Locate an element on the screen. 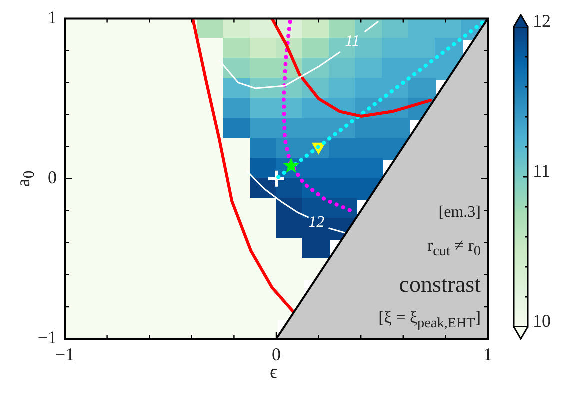 The height and width of the screenshot is (396, 565). y-tick-label: 0 is located at coordinates (52, 178).